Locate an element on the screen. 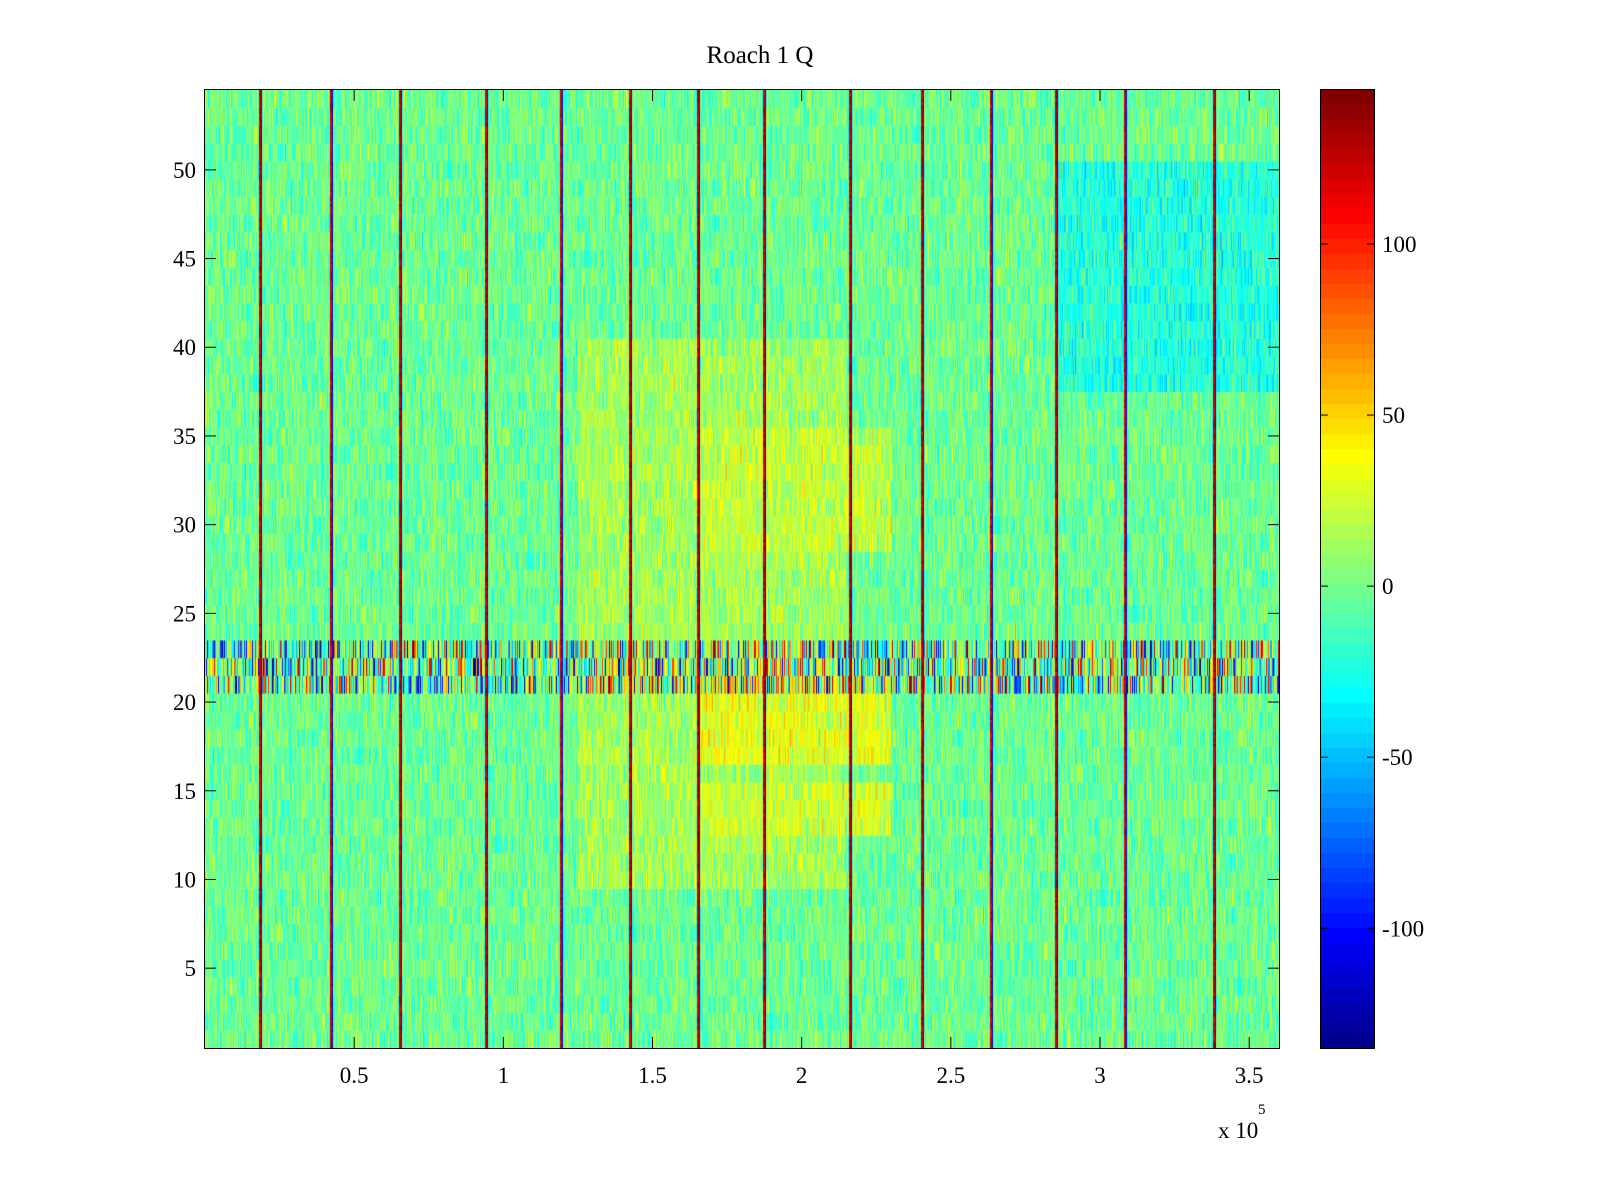  colorbar-tick-label: -50 is located at coordinates (1397, 757).